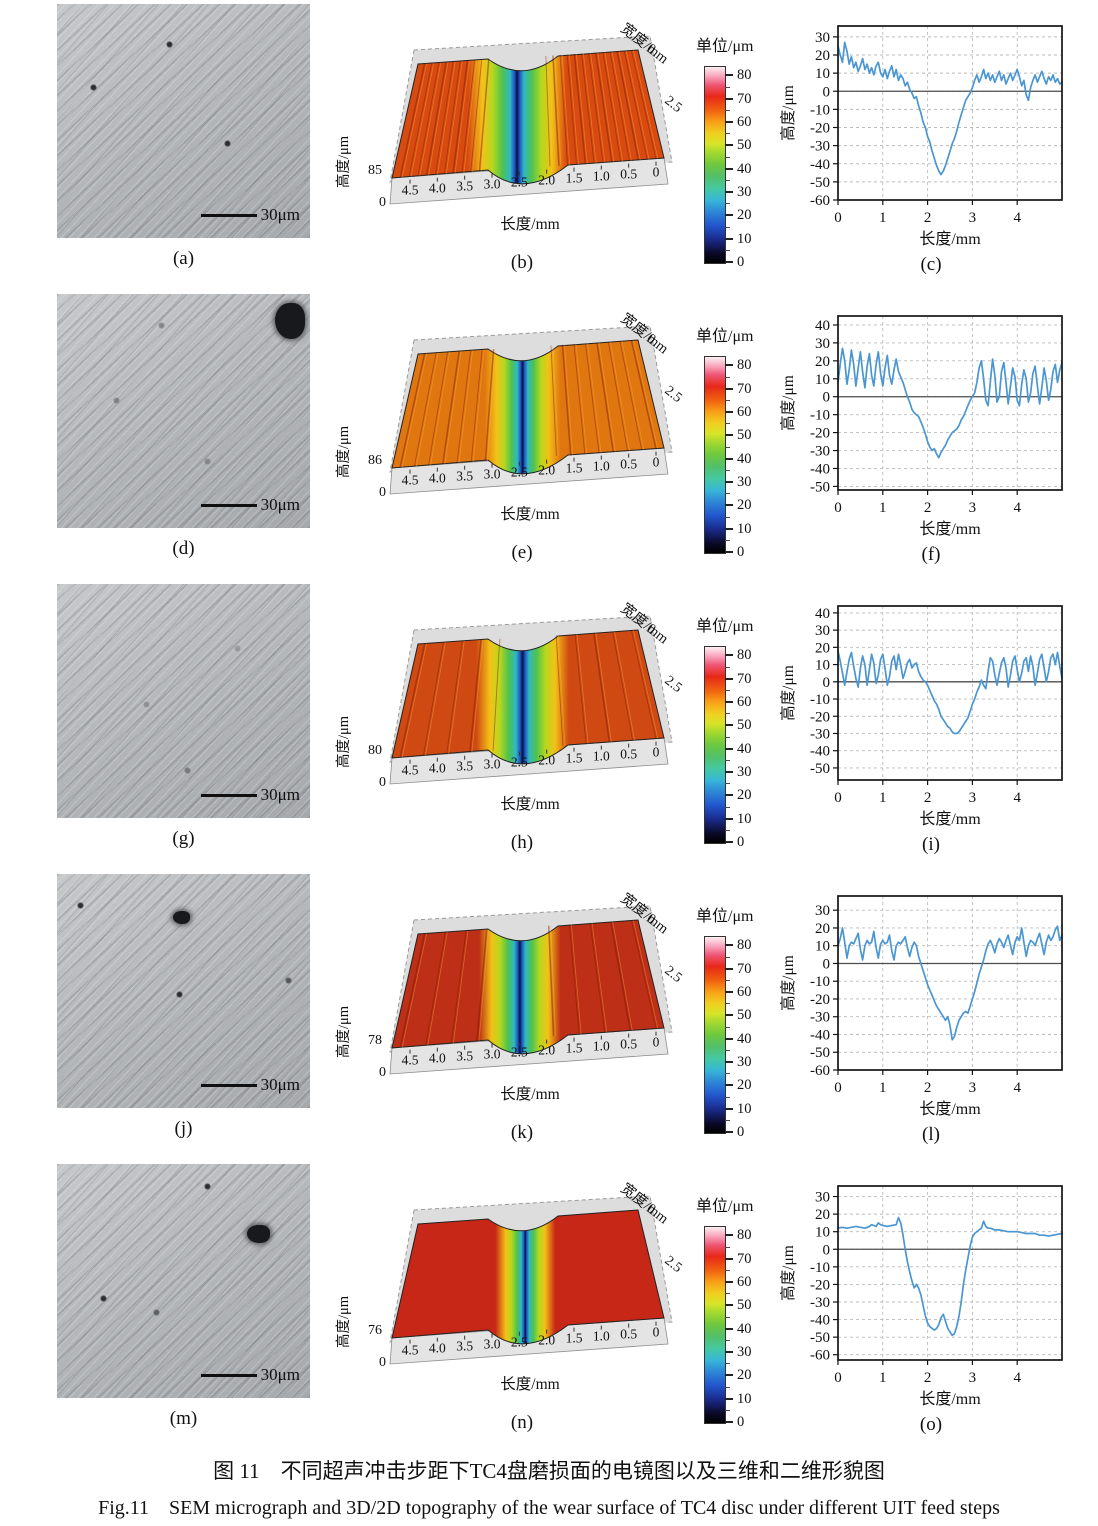  I want to click on colorbar-body: 80 70 60 50 40 30 20 10 0, so click(744, 168).